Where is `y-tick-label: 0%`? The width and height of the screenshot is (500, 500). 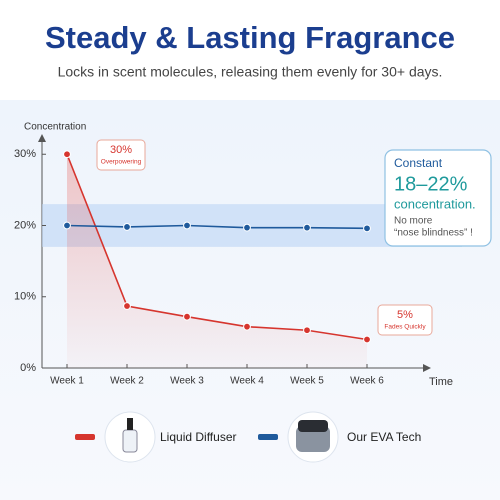 y-tick-label: 0% is located at coordinates (28, 368).